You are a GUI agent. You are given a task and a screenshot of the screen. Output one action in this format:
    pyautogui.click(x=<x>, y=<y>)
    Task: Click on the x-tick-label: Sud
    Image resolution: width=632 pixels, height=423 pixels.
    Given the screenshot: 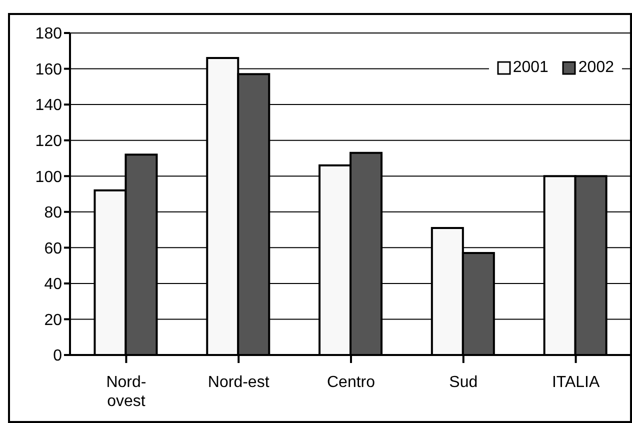 What is the action you would take?
    pyautogui.click(x=463, y=382)
    